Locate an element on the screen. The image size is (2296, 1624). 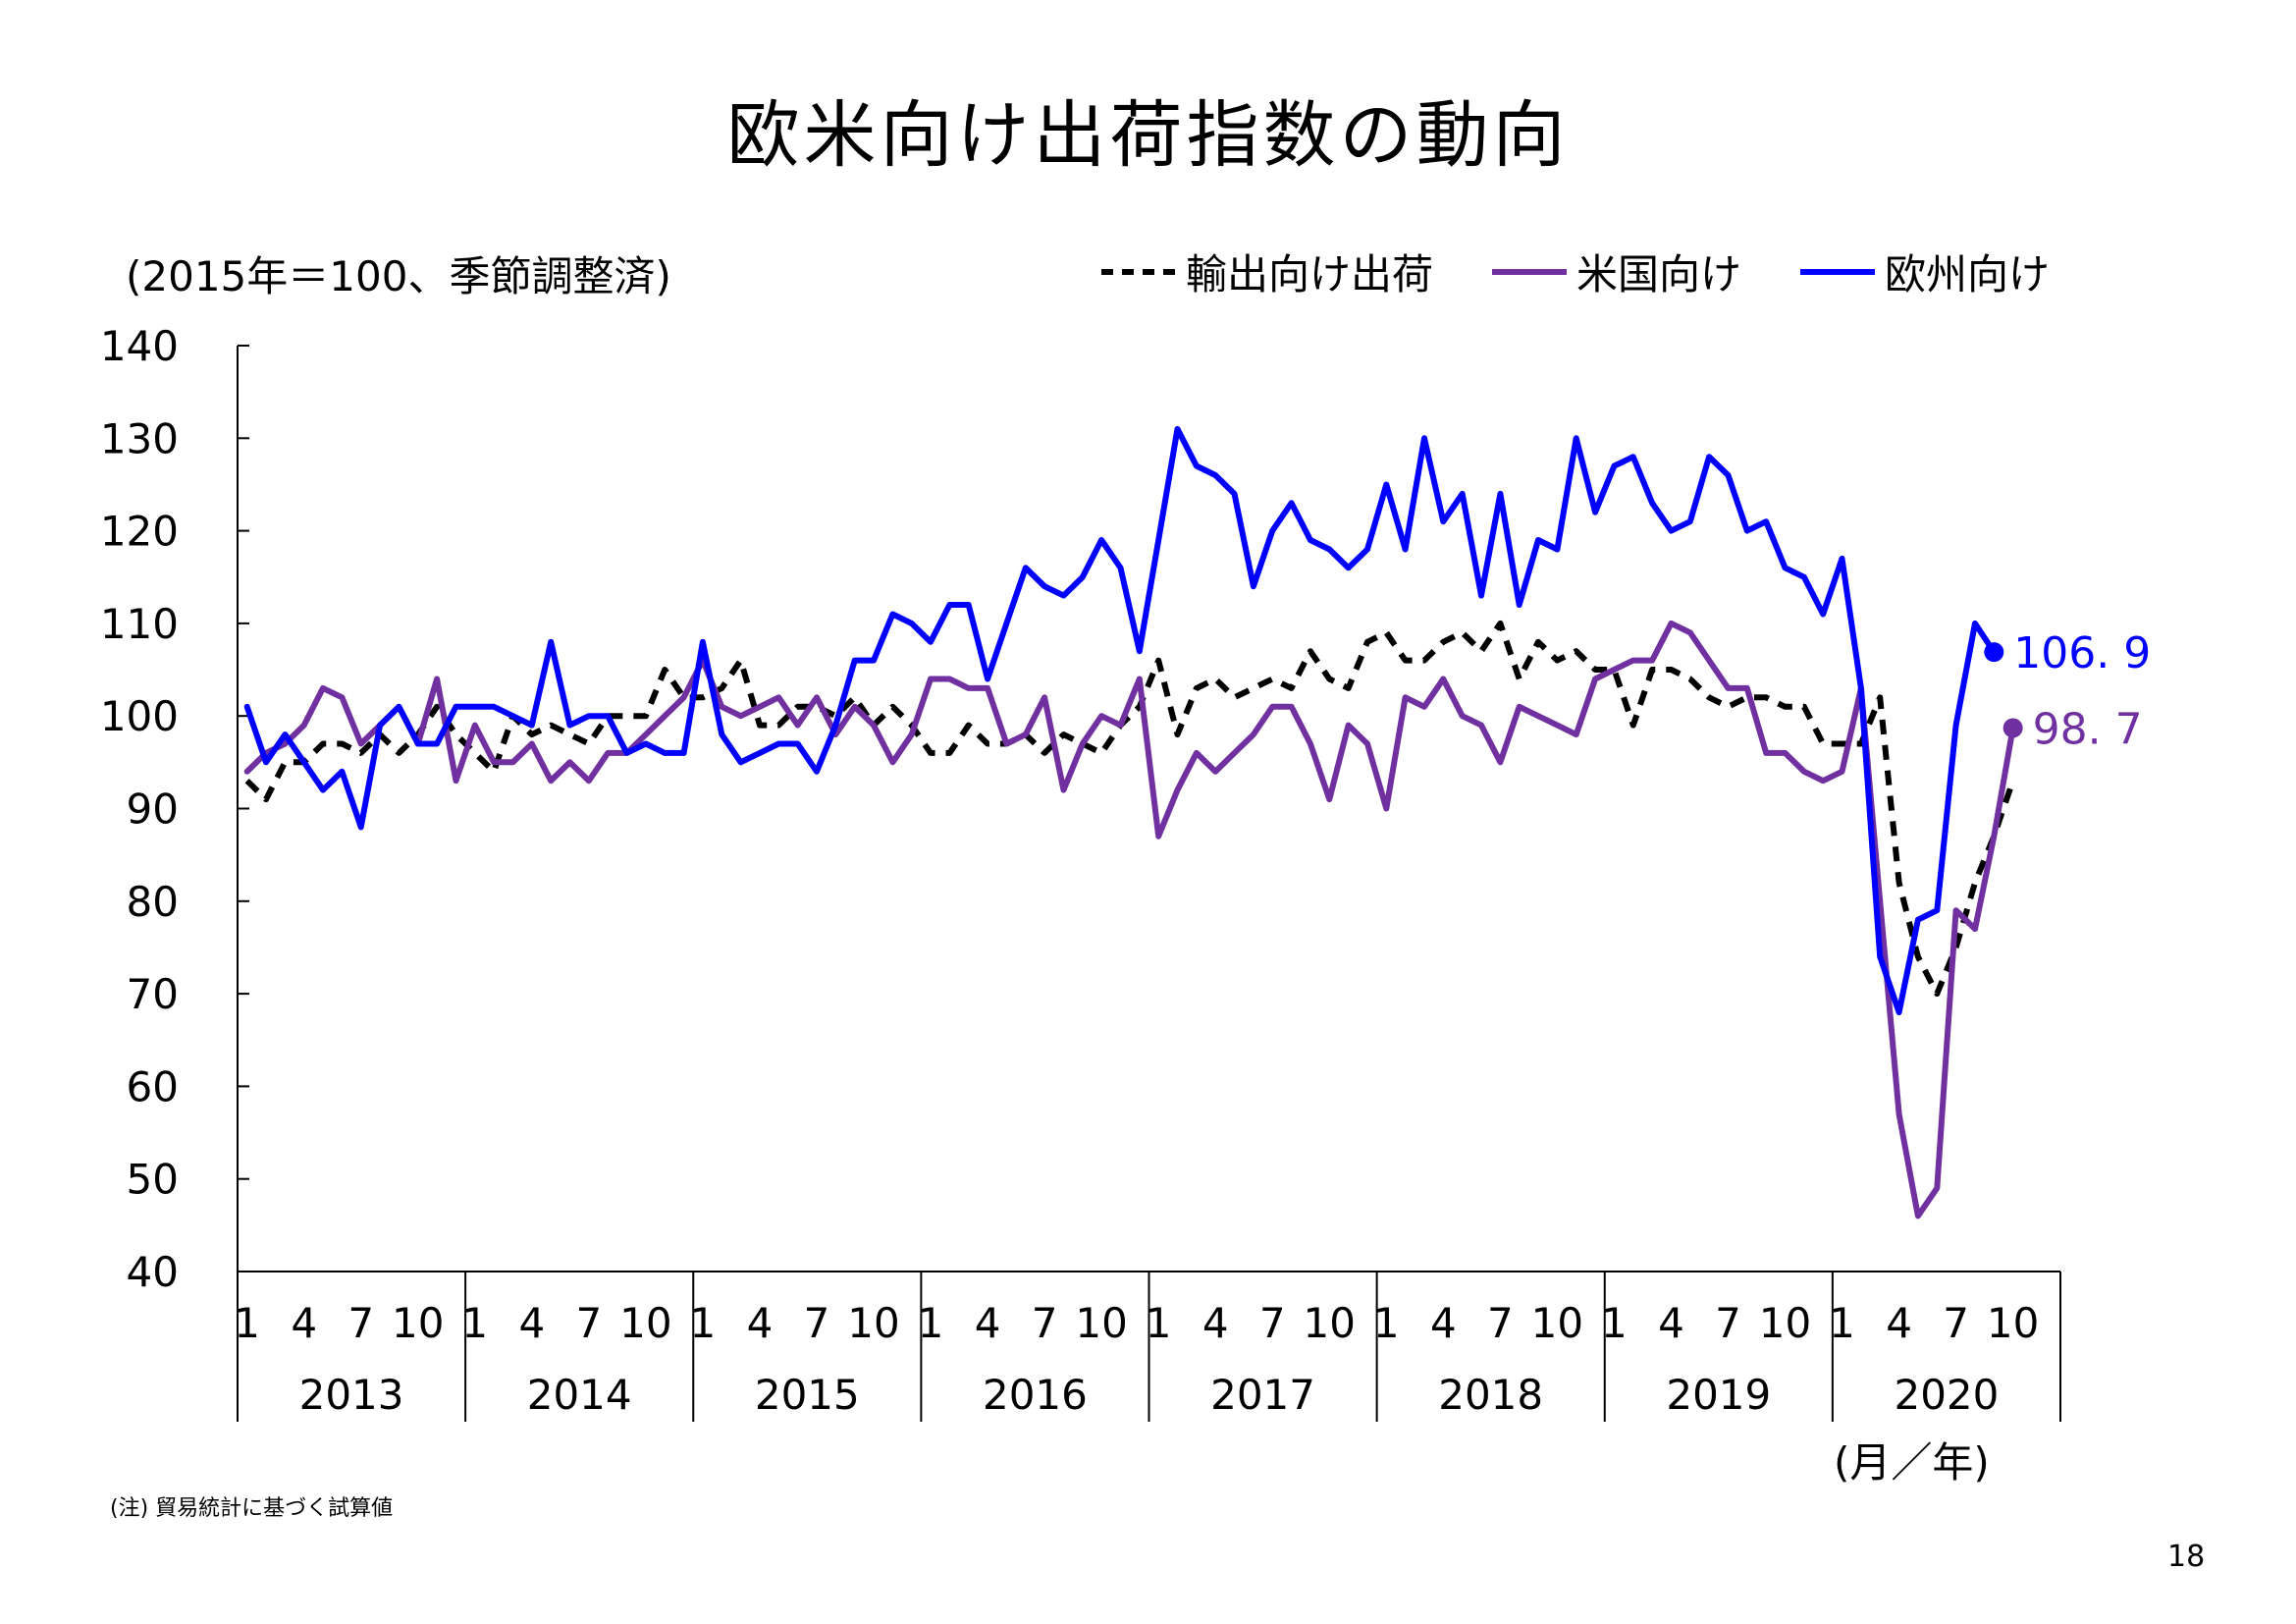
legend: 輸出向け出荷 米国向け 欧州向け is located at coordinates (1603, 271).